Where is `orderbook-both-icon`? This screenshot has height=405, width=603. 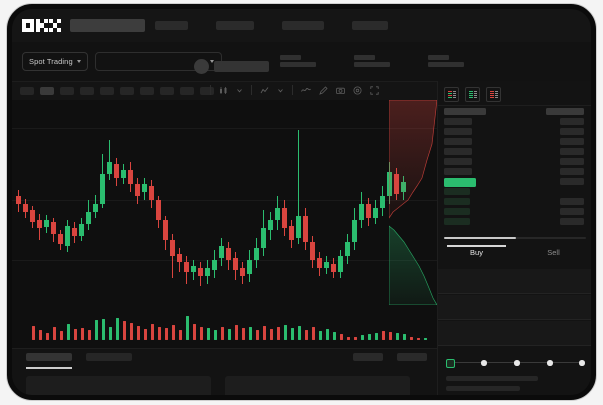 orderbook-both-icon is located at coordinates (451, 94).